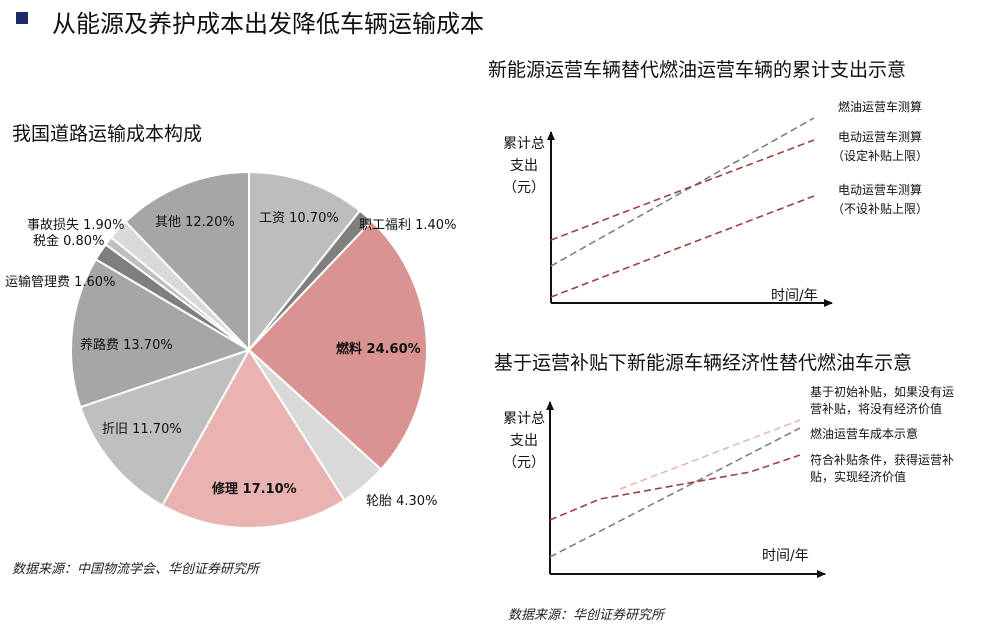  What do you see at coordinates (378, 349) in the screenshot?
I see `pie-label-3: 燃料 24.60%` at bounding box center [378, 349].